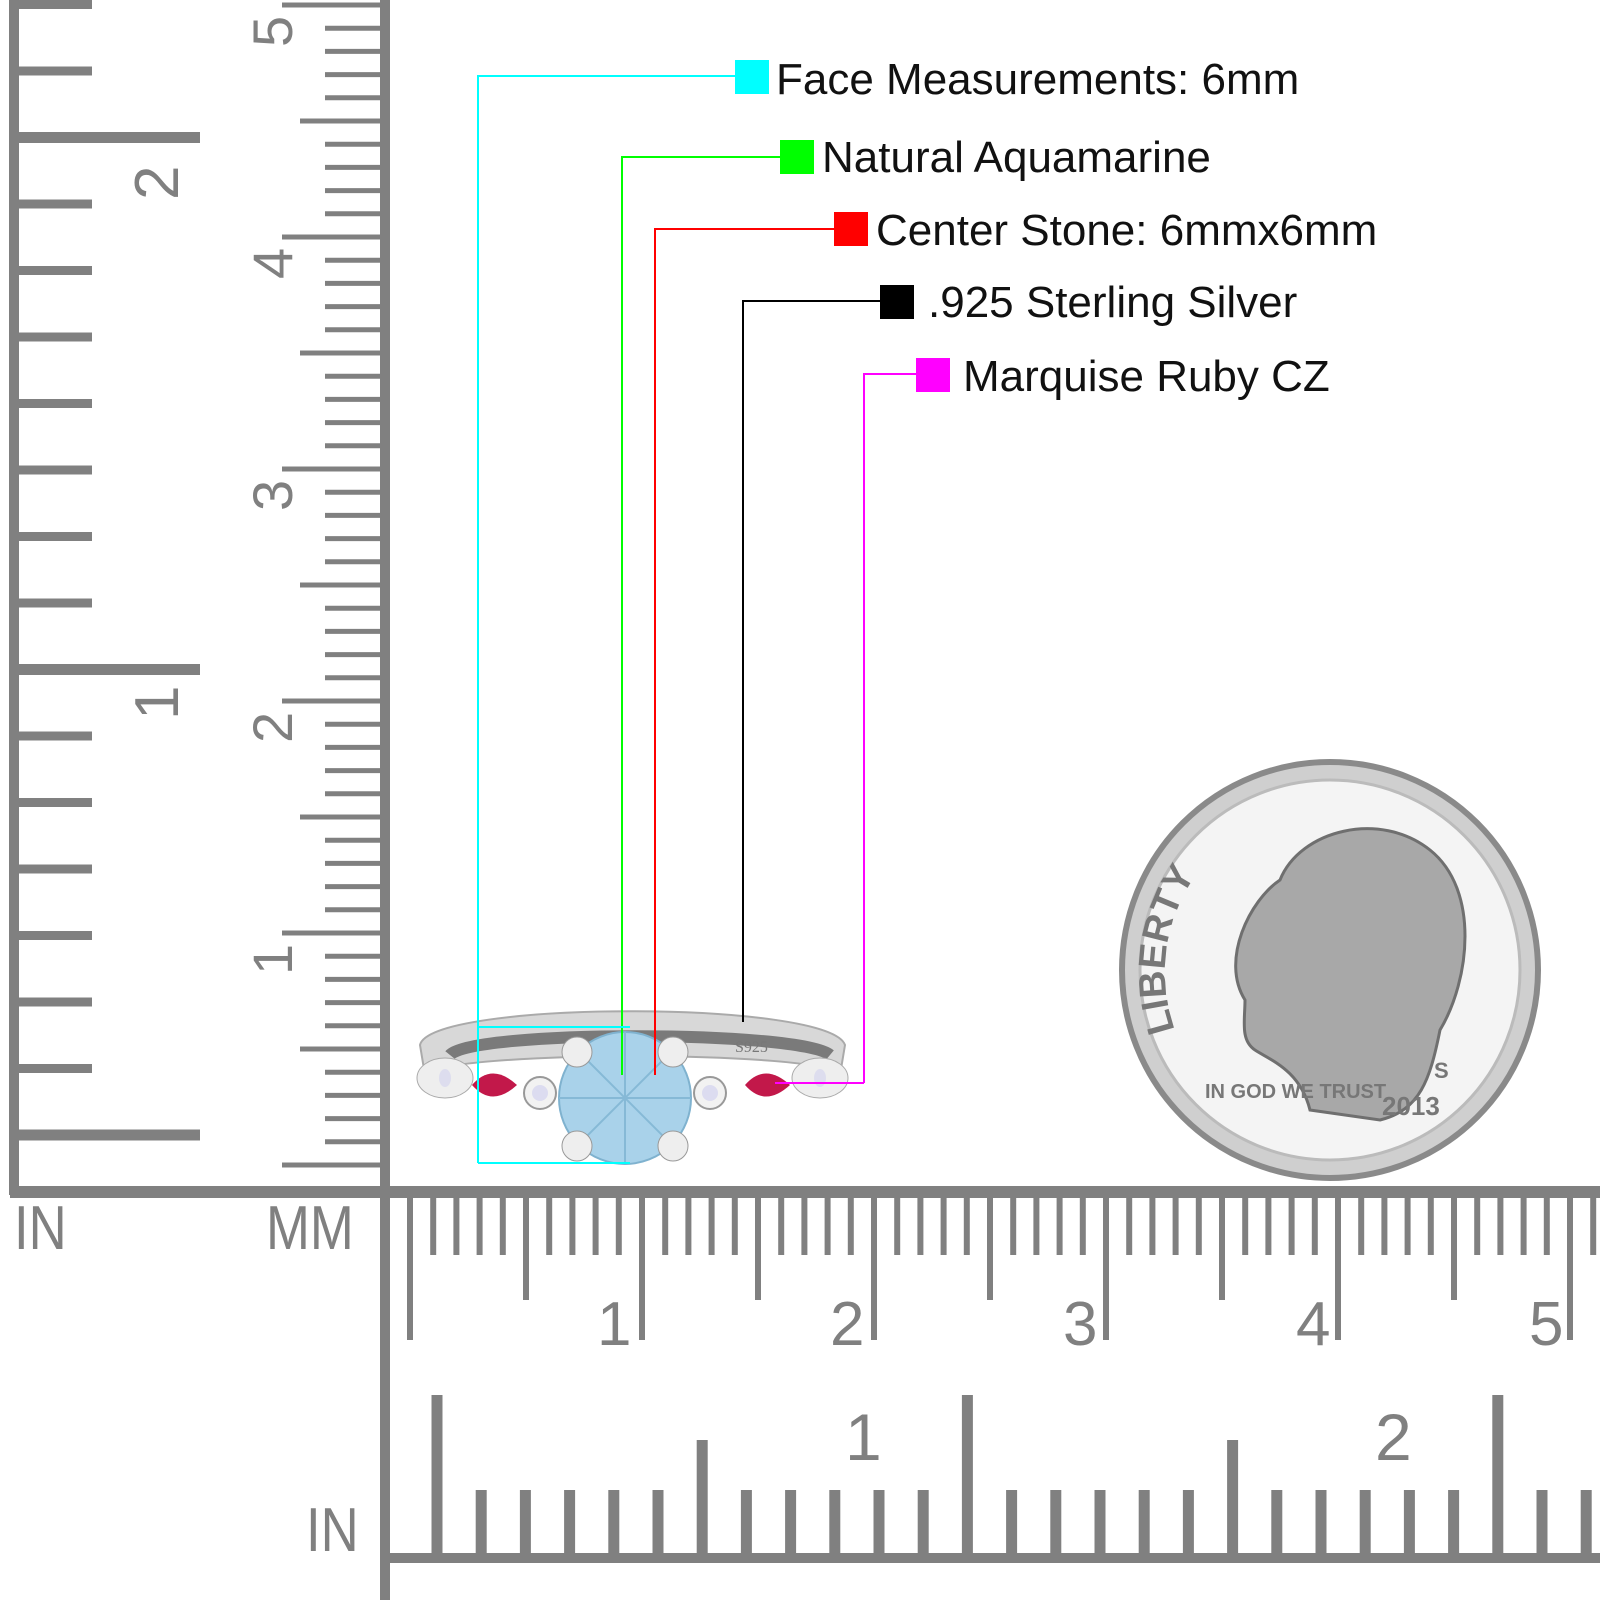 This screenshot has width=1600, height=1600. Describe the element at coordinates (157, 703) in the screenshot. I see `vertical-inch-number: 1` at that location.